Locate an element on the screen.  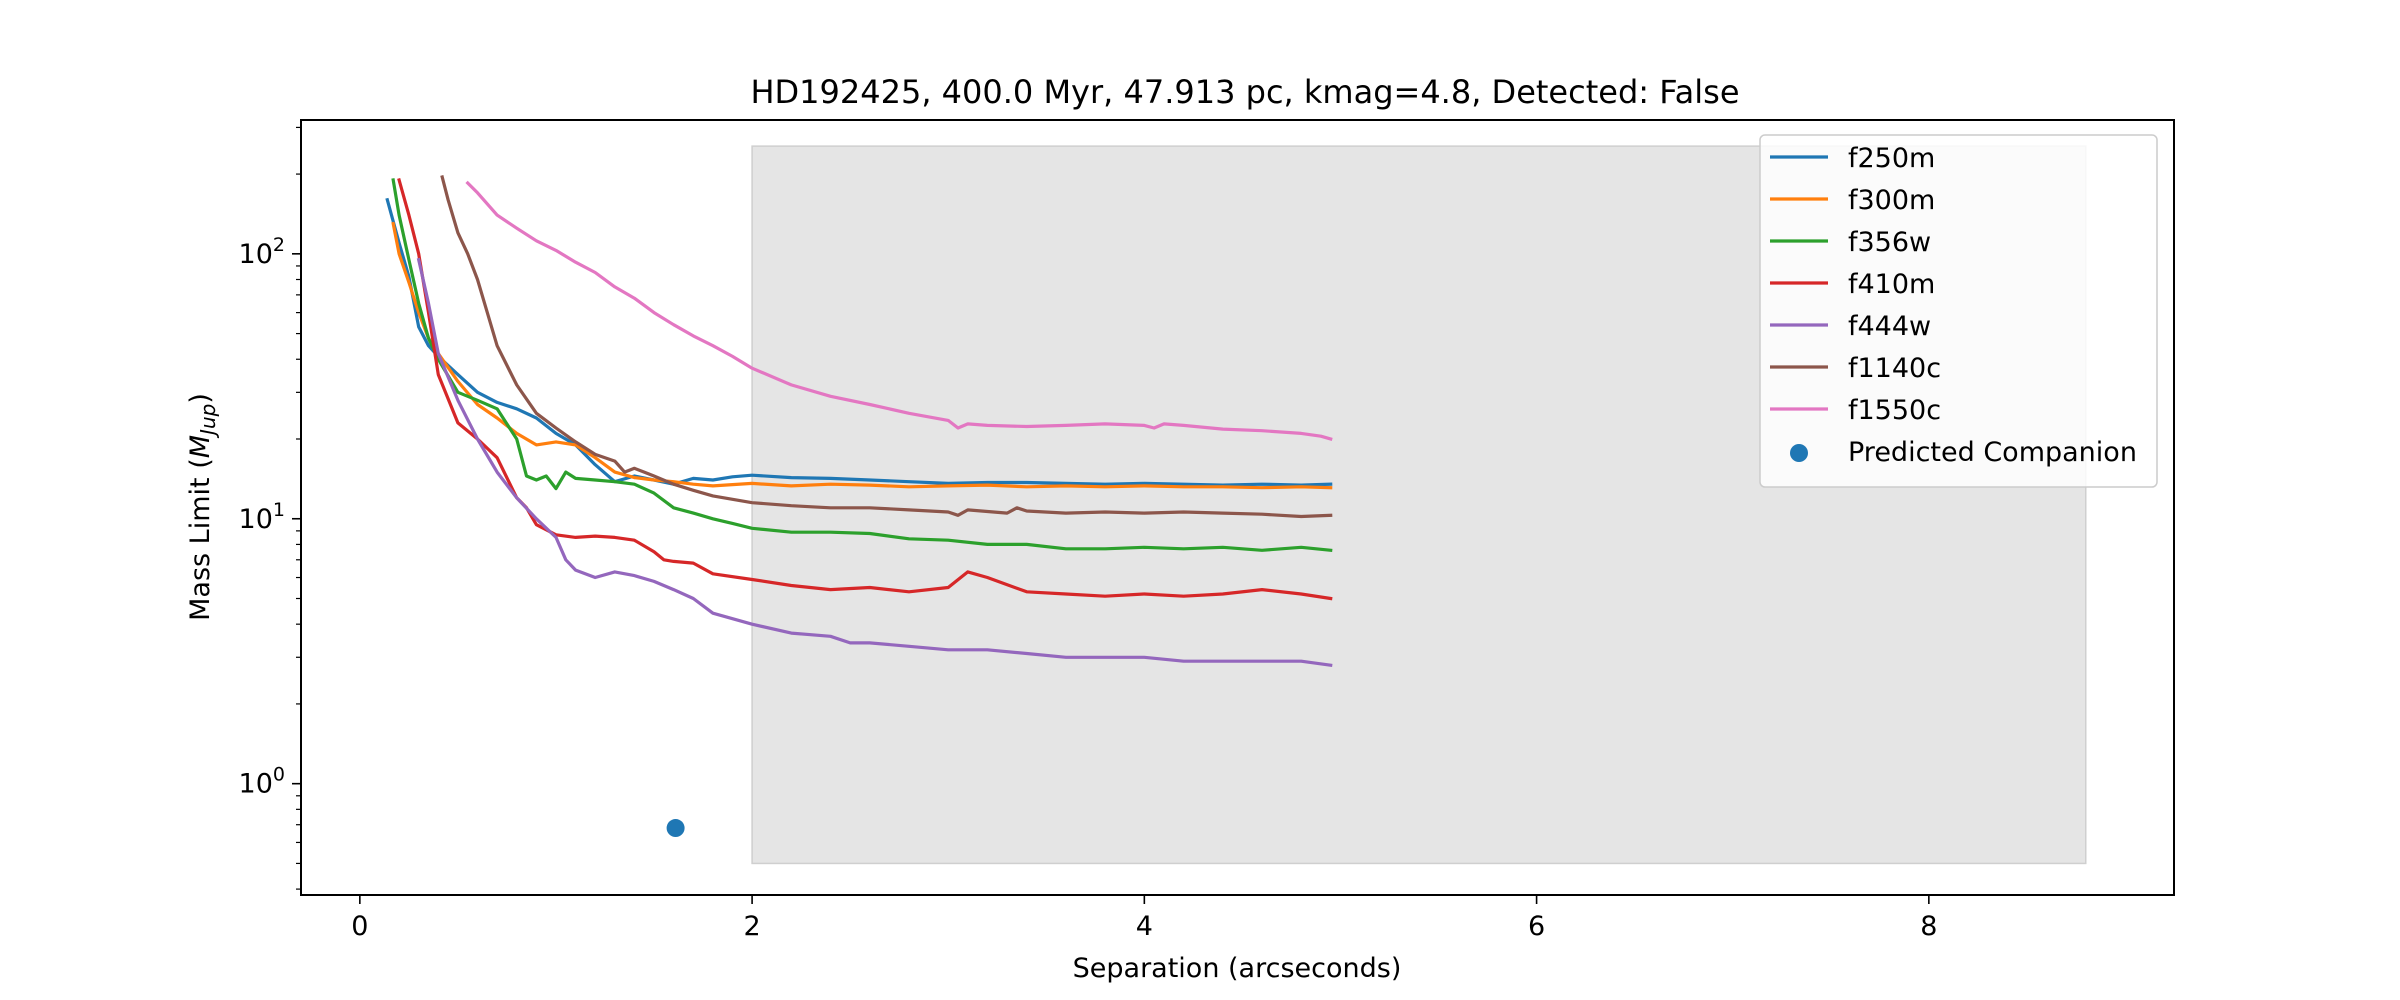
series-line-f1140c is located at coordinates (886, 347).